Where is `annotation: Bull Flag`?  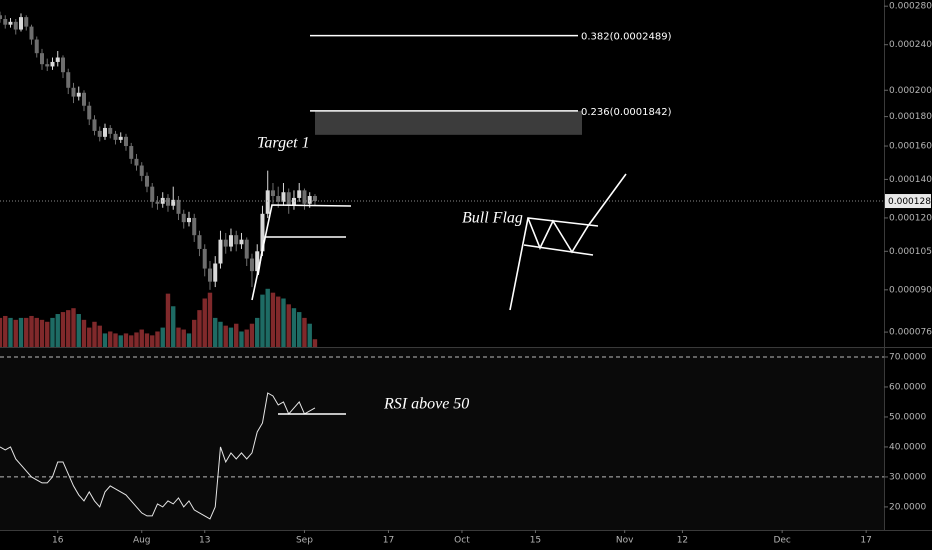
annotation: Bull Flag is located at coordinates (492, 218).